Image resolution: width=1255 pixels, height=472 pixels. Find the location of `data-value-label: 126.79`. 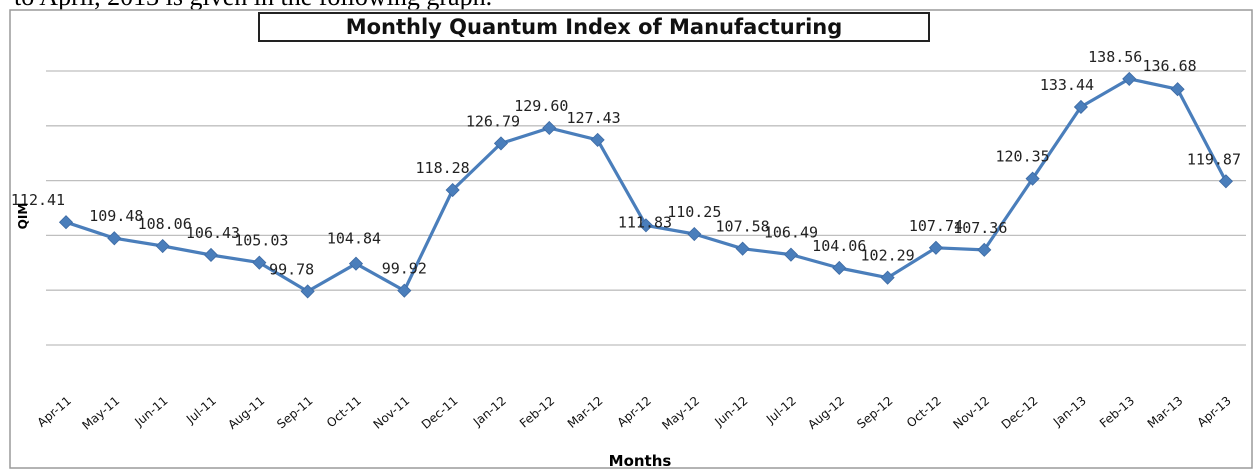

data-value-label: 126.79 is located at coordinates (493, 121).